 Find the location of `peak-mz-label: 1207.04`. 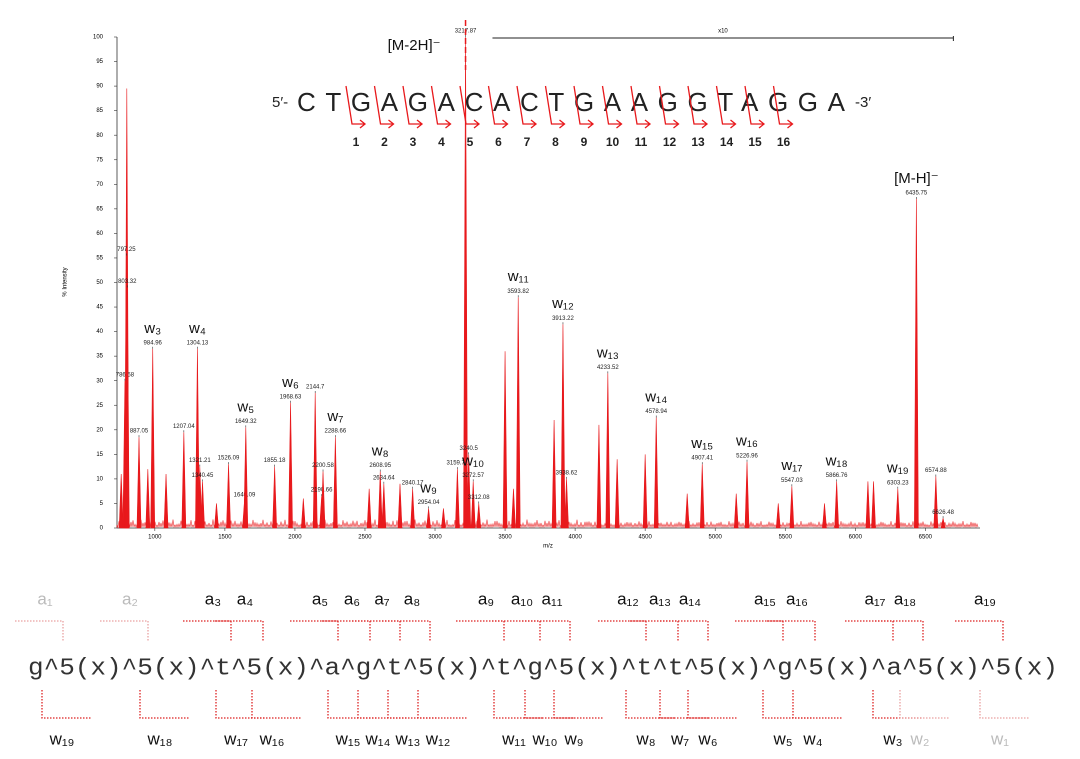

peak-mz-label: 1207.04 is located at coordinates (184, 427).